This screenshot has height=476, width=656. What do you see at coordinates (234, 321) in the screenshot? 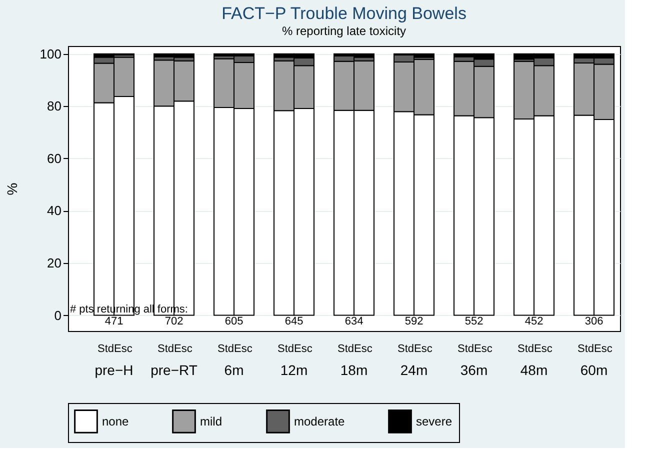
I see `annotation: 605` at bounding box center [234, 321].